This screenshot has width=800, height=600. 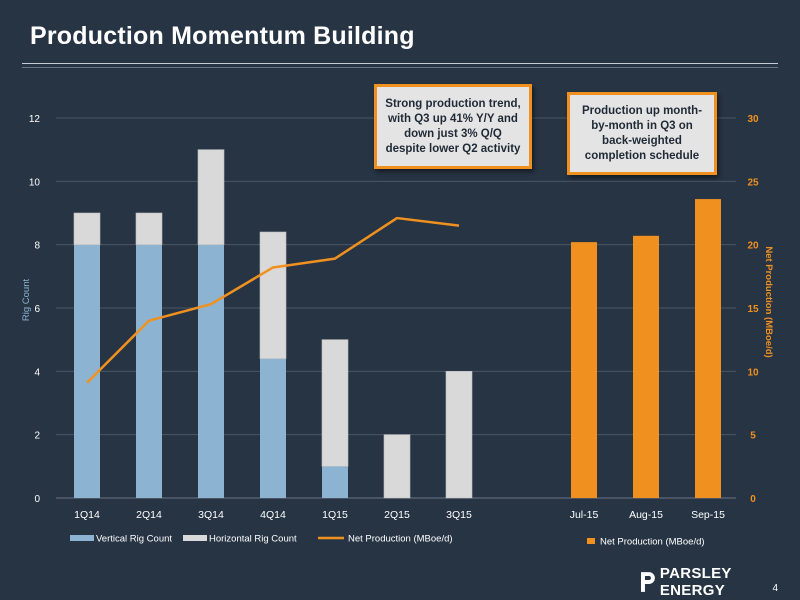 I want to click on y-axis-title: Rig Count, so click(x=26, y=300).